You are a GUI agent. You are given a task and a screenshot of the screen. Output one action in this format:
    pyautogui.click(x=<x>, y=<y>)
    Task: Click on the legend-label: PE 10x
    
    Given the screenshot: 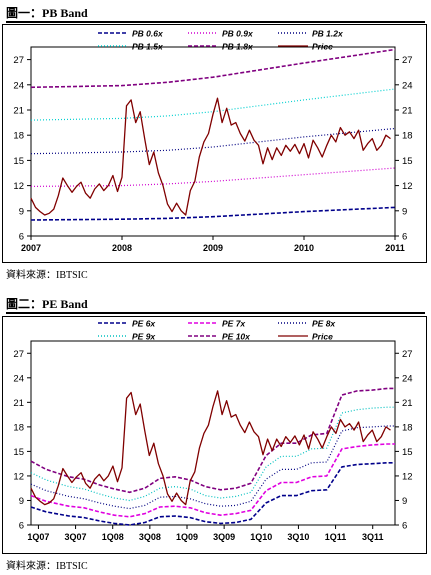 What is the action you would take?
    pyautogui.click(x=236, y=337)
    